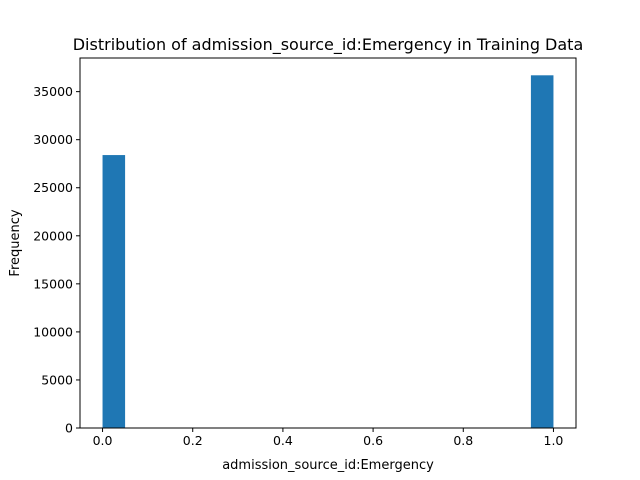  I want to click on y-tick-label: 5000, so click(57, 379).